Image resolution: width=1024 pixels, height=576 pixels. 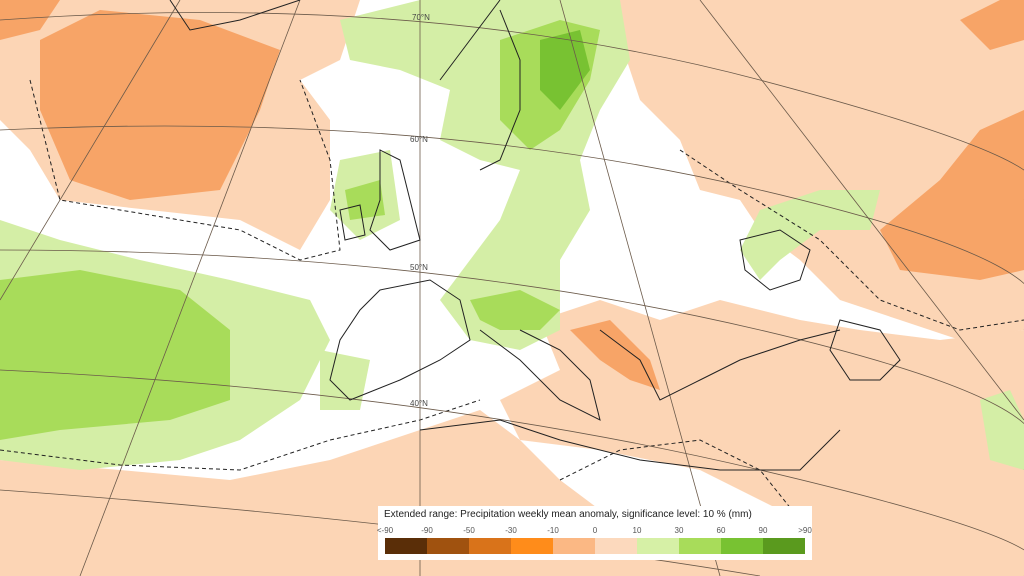 What do you see at coordinates (721, 530) in the screenshot?
I see `legend-label: 60` at bounding box center [721, 530].